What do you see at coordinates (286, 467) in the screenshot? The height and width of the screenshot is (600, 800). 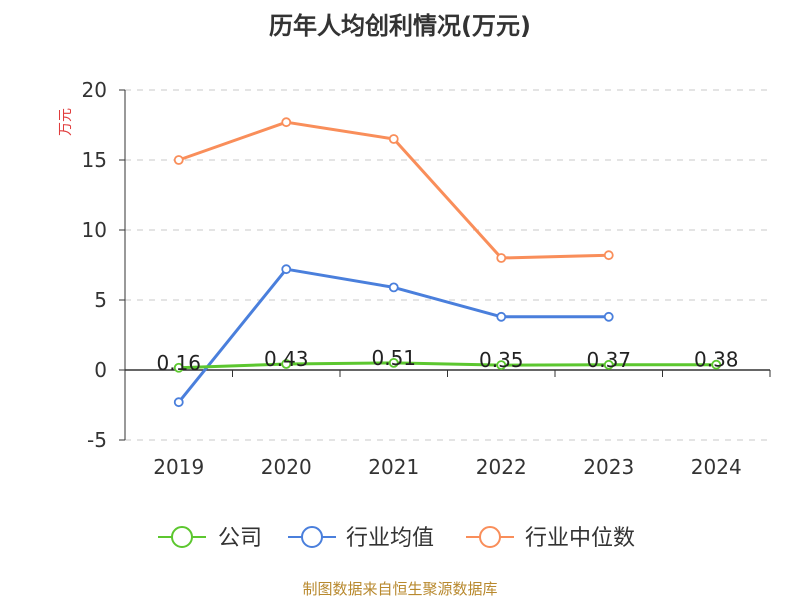 I see `x-tick-label-2020: 2020` at bounding box center [286, 467].